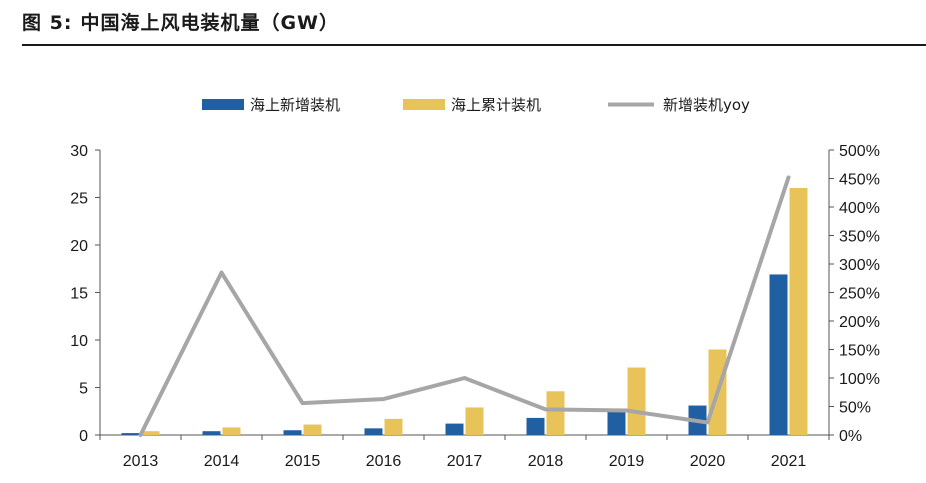 The width and height of the screenshot is (926, 483). I want to click on x-tick-label: 2013, so click(141, 461).